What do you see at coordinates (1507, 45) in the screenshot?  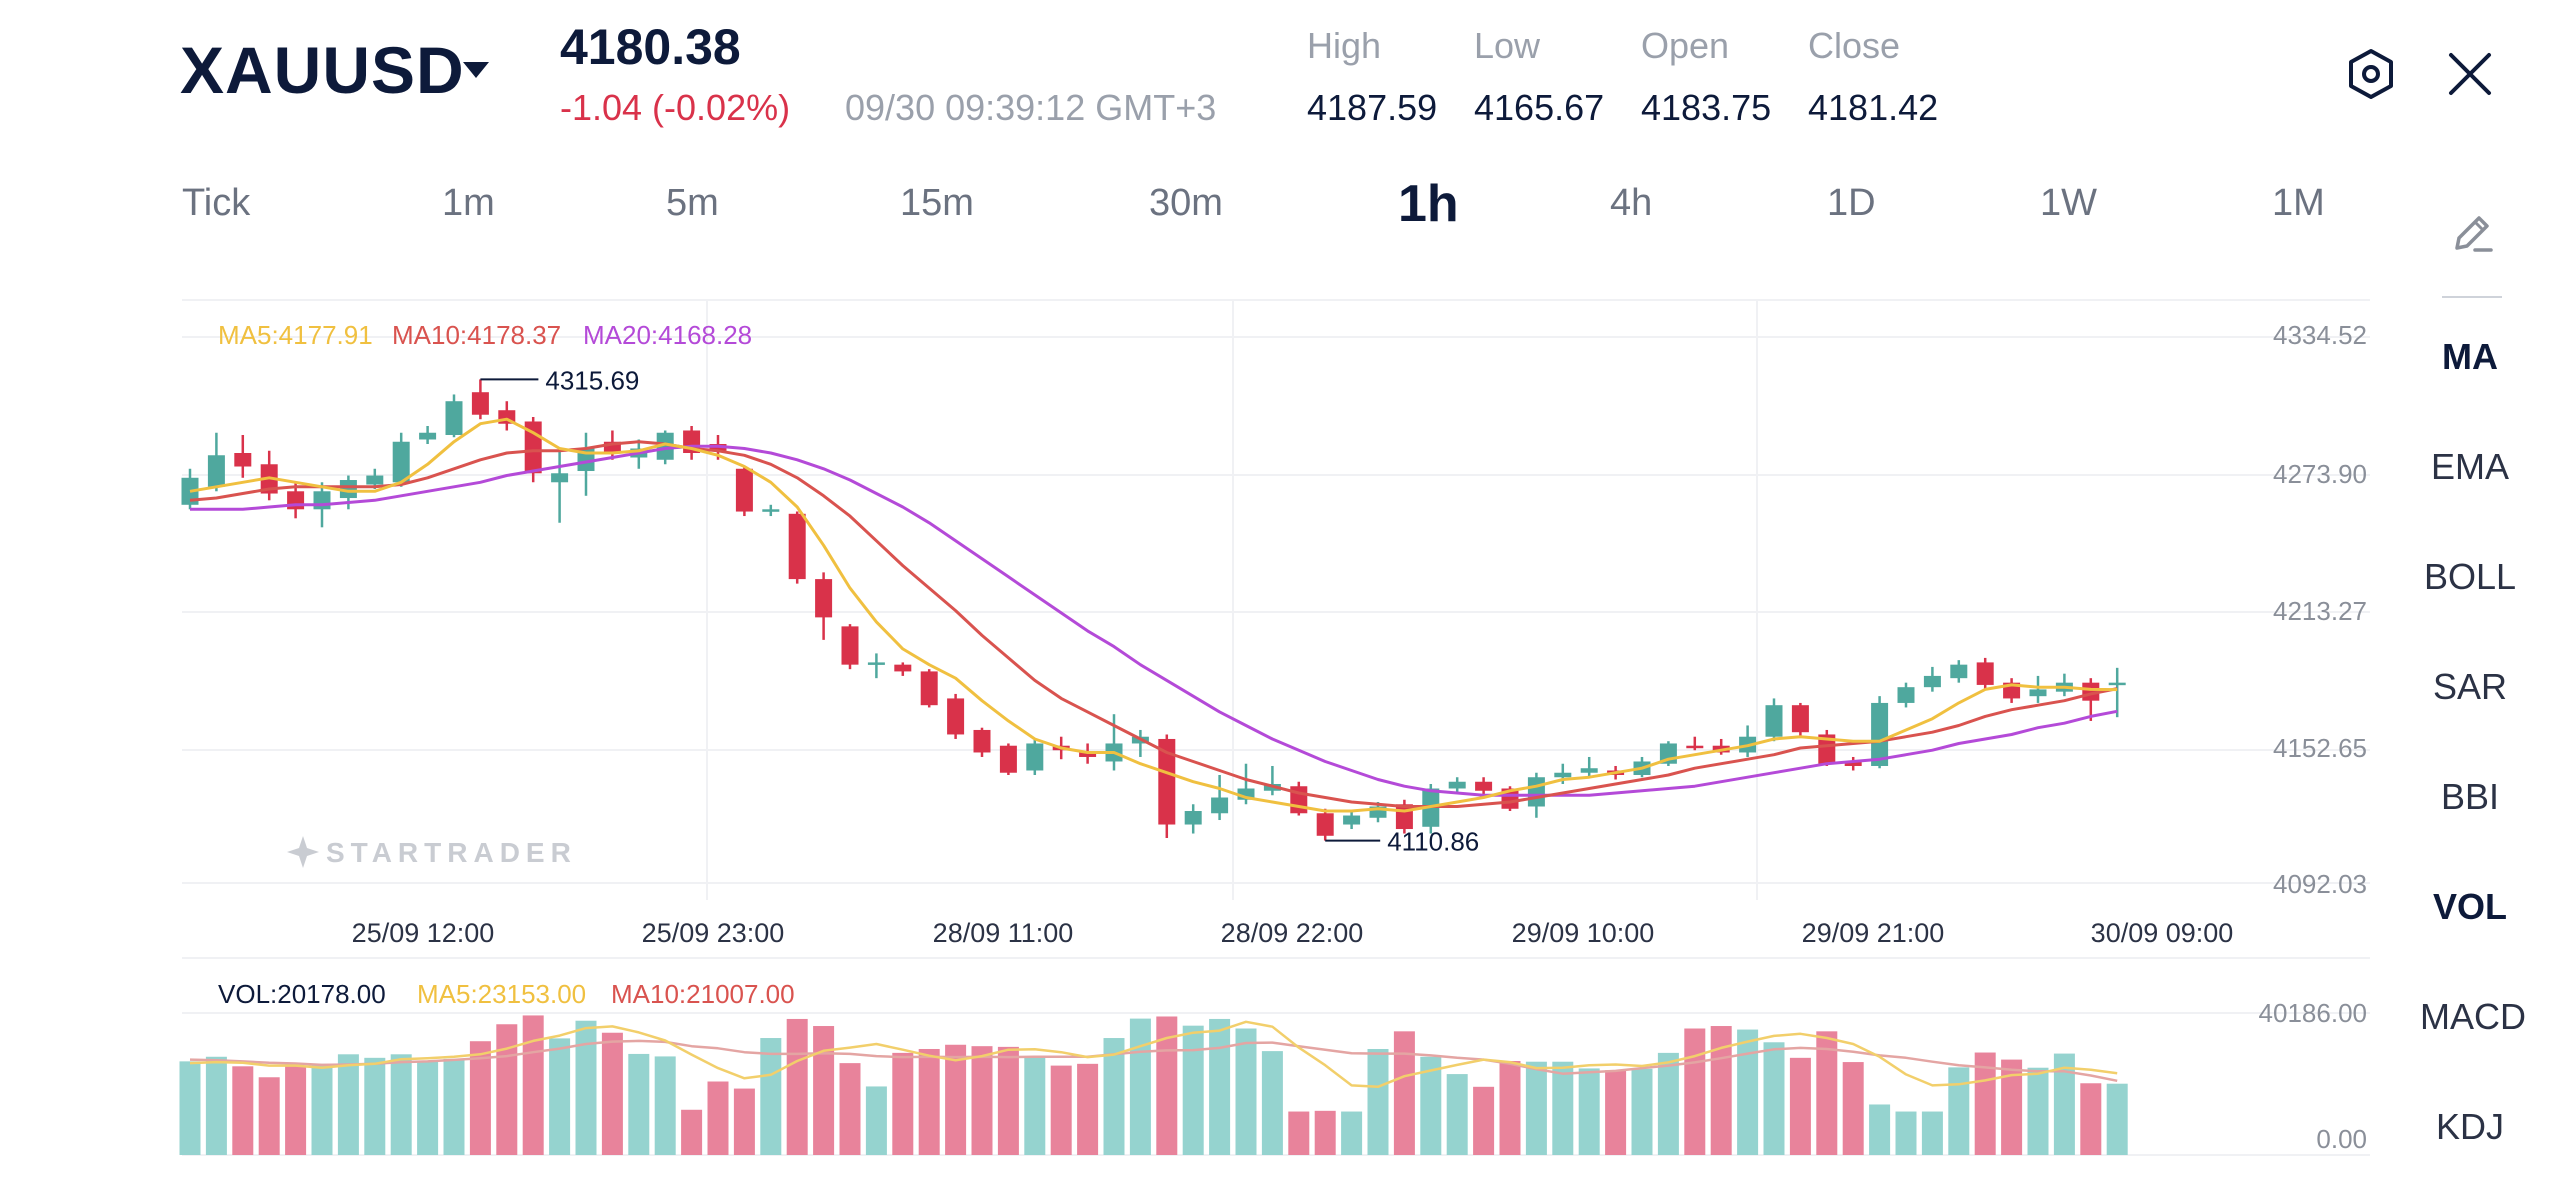 I see `low-label: Low` at bounding box center [1507, 45].